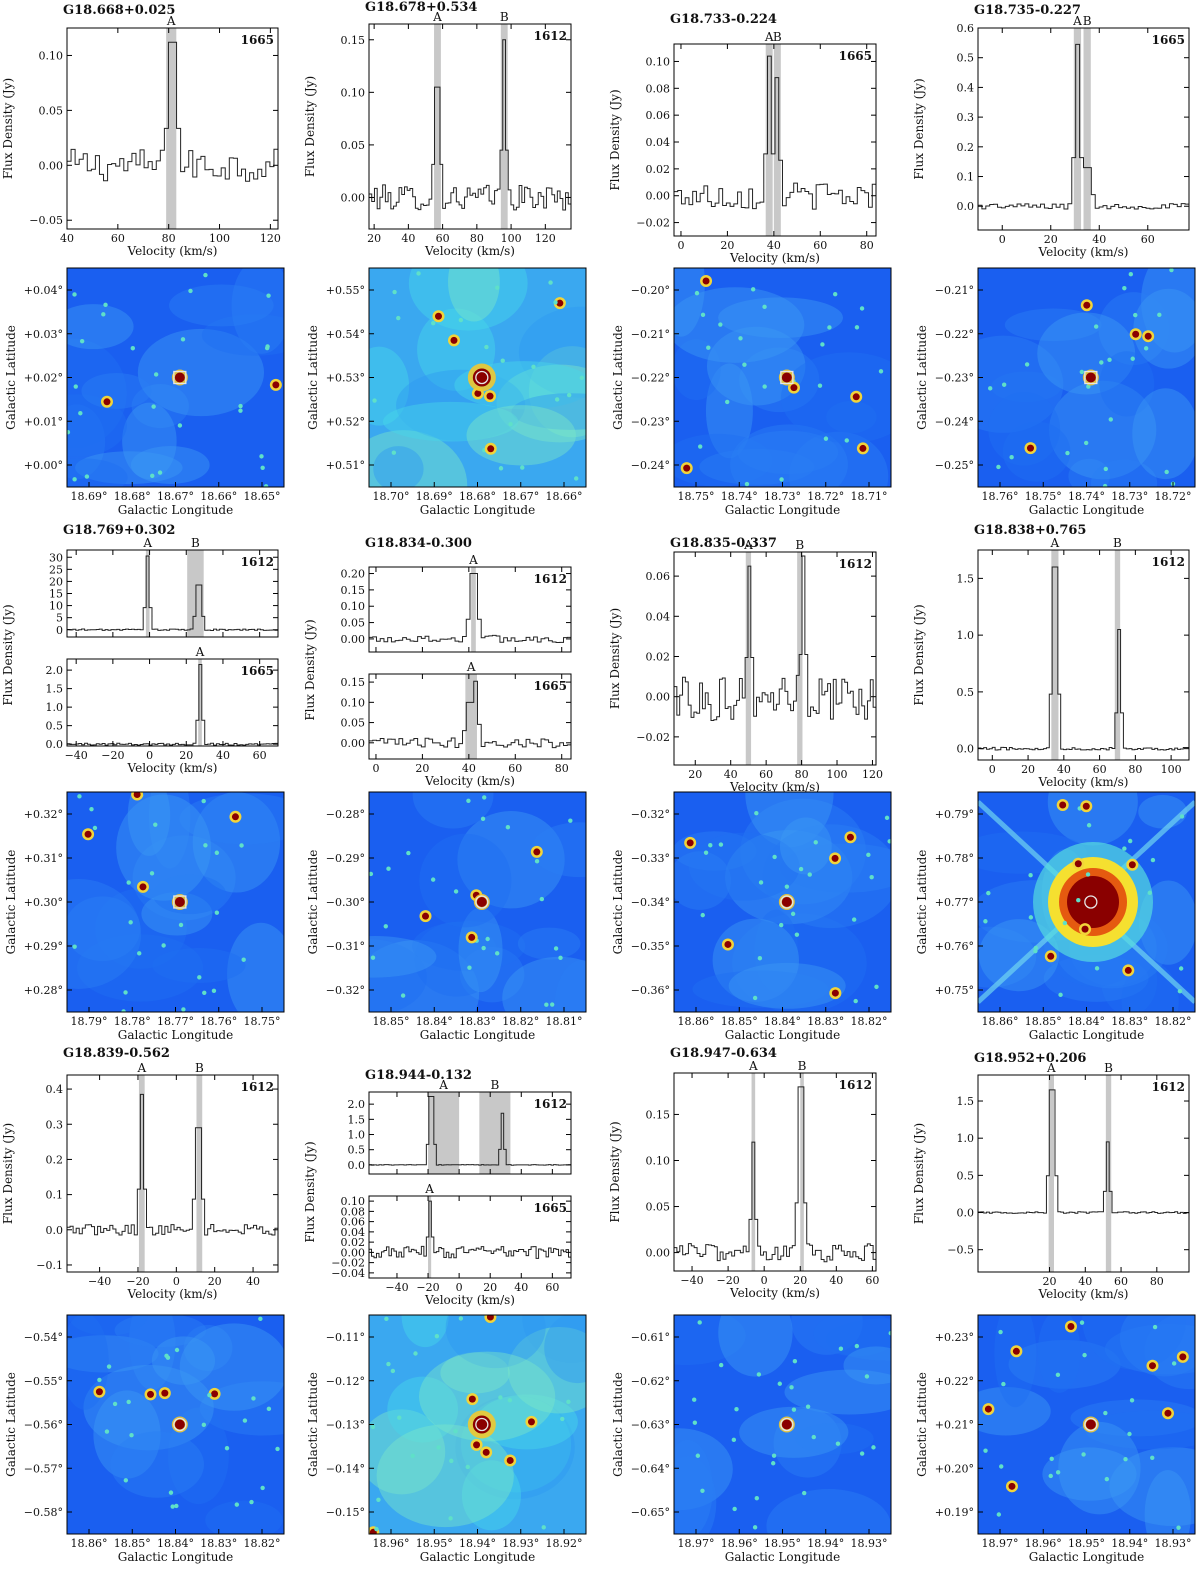 The height and width of the screenshot is (1569, 1200). Describe the element at coordinates (966, 177) in the screenshot. I see `y-tick-label: 0.1` at that location.